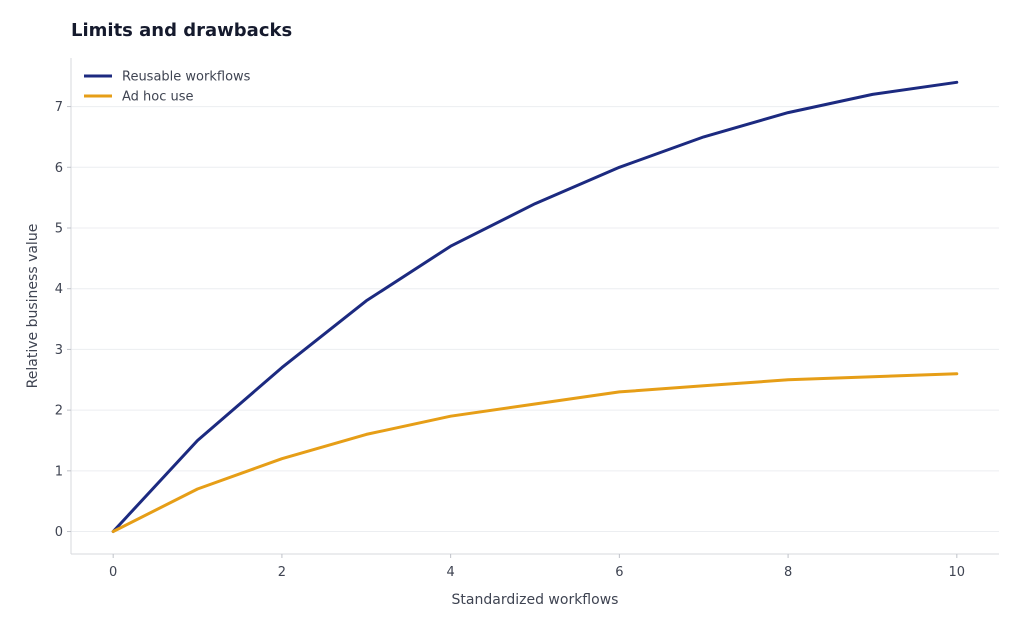 Image resolution: width=1024 pixels, height=631 pixels. I want to click on chart-title: Limits and drawbacks, so click(182, 30).